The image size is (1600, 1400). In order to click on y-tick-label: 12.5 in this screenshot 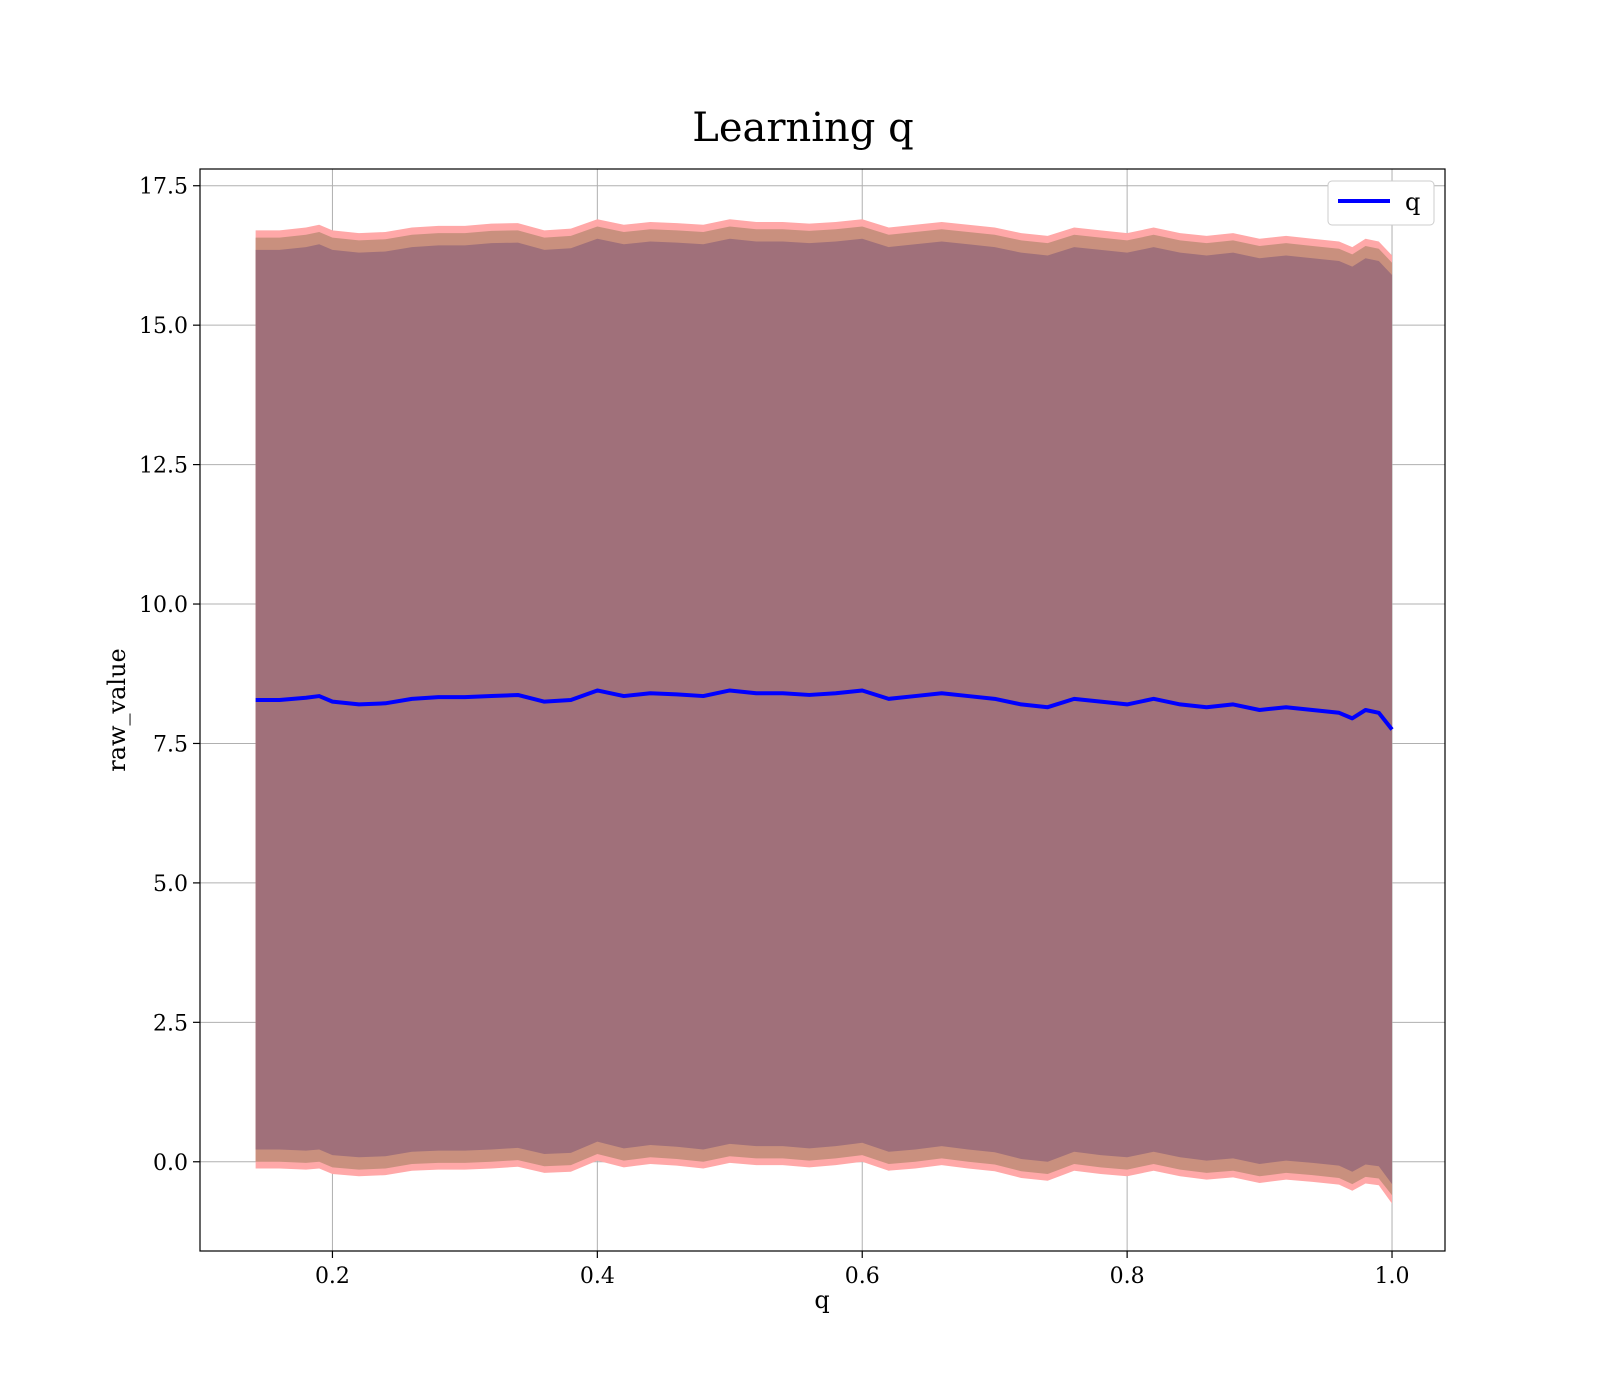, I will do `click(163, 466)`.